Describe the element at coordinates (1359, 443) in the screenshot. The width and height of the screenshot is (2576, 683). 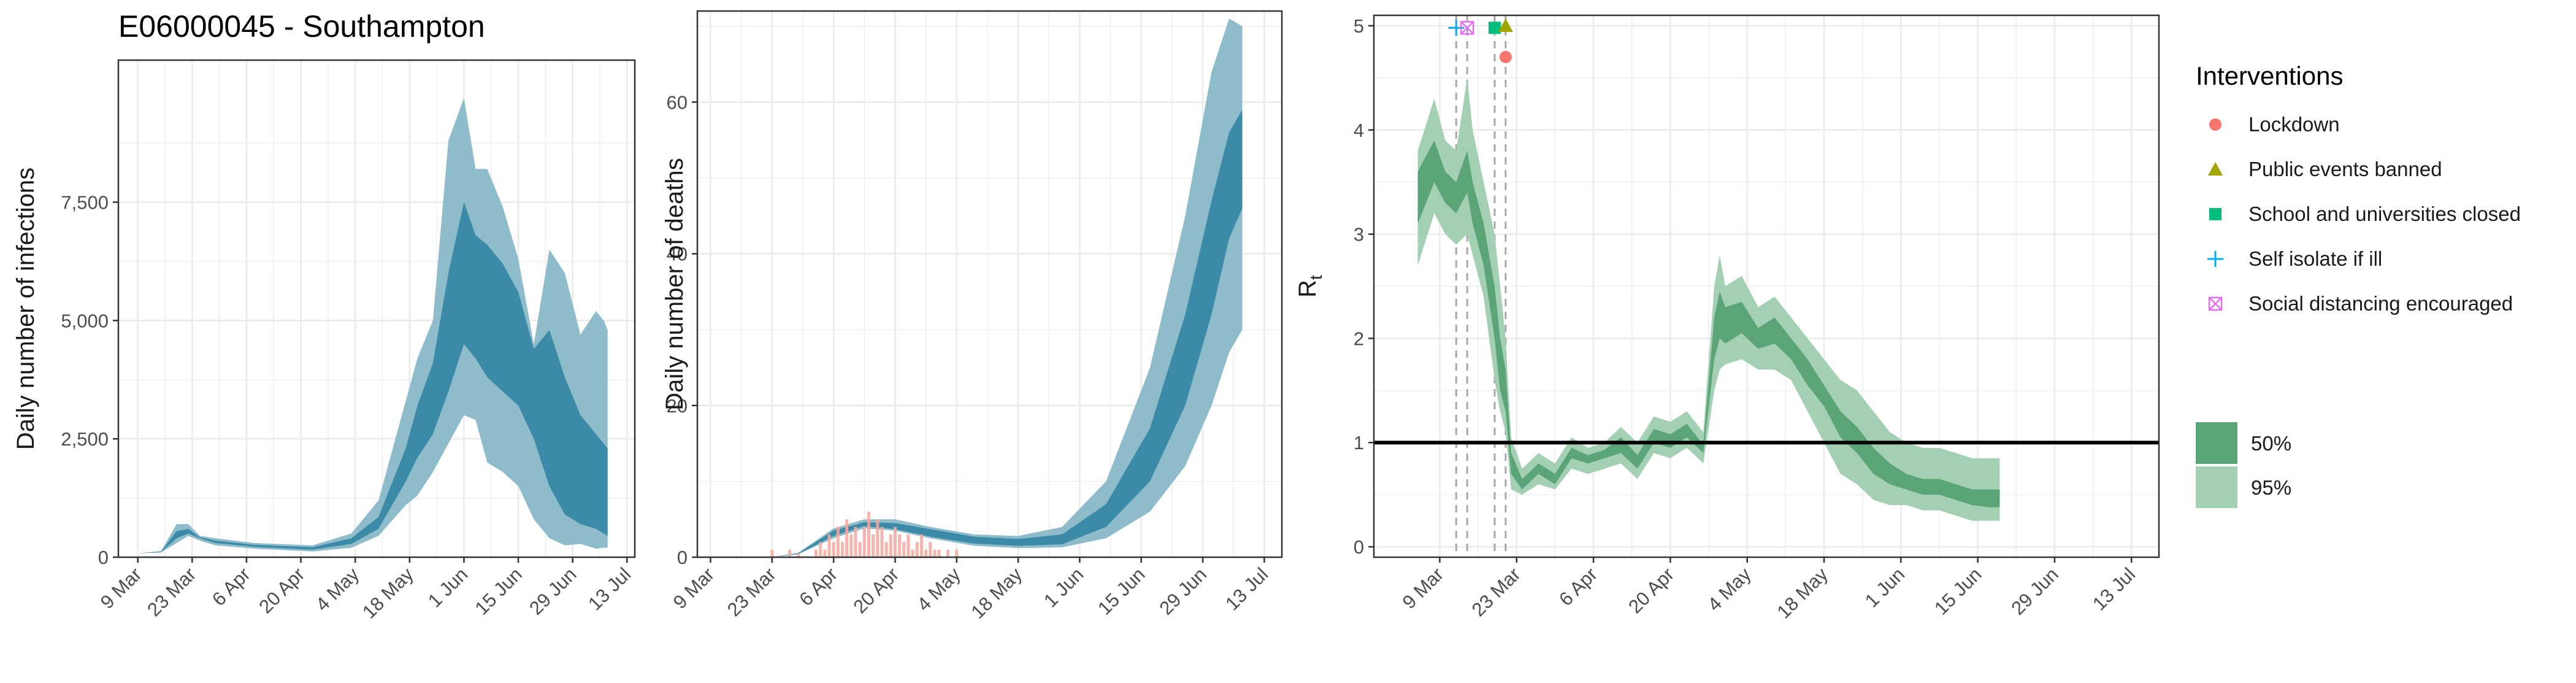
I see `y-tick-label: 1` at that location.